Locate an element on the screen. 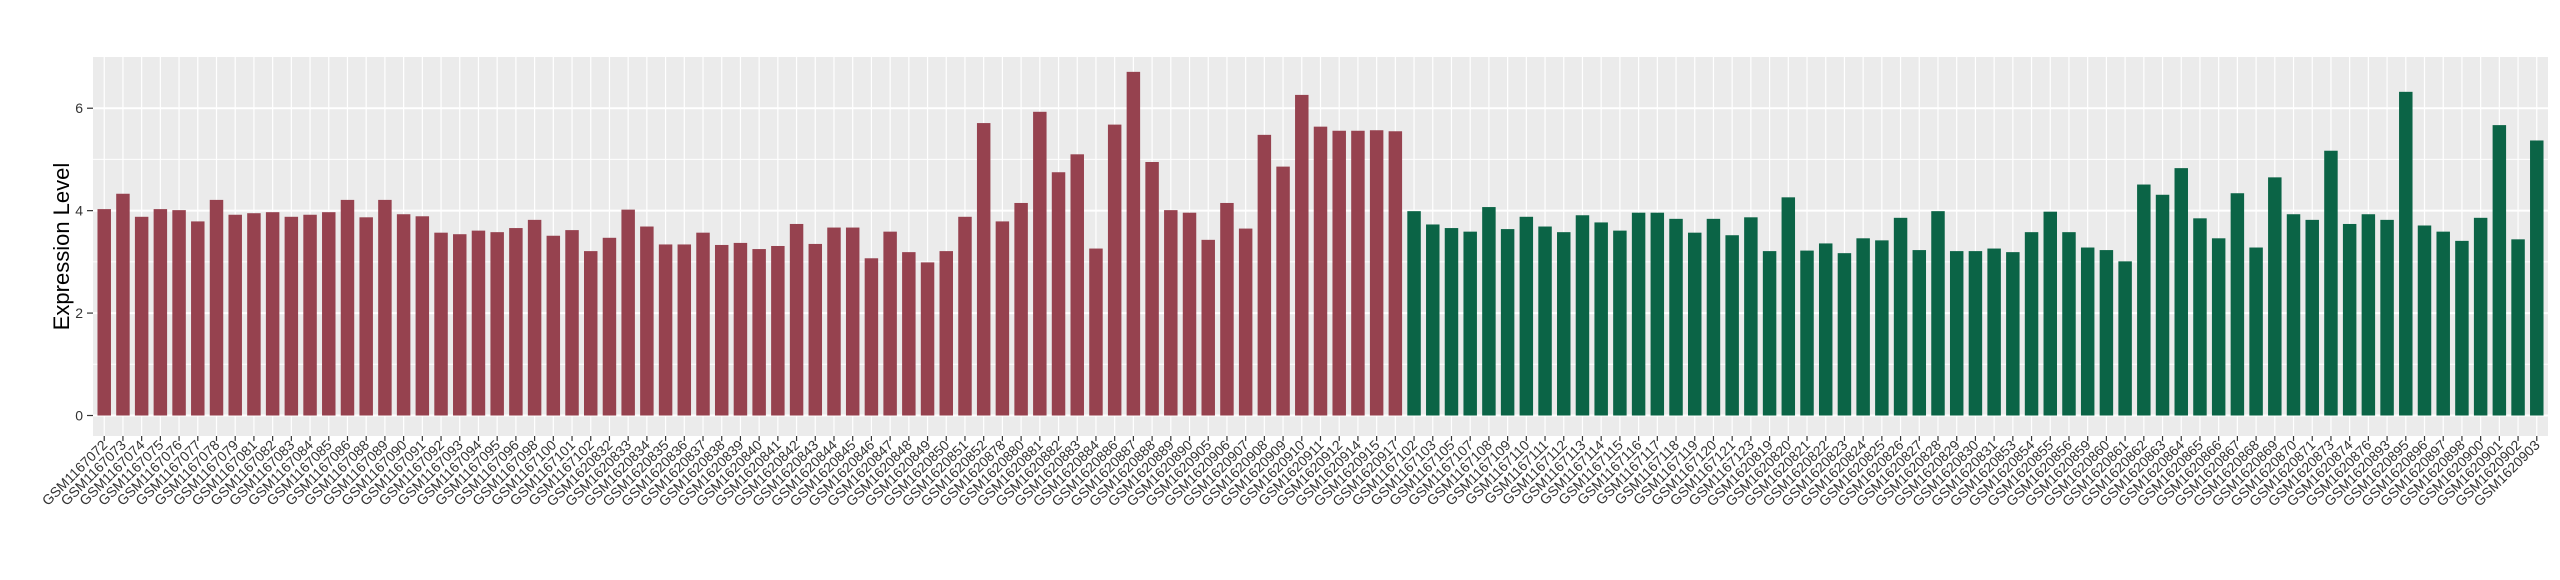 The image size is (2560, 580). bar-GSM1167081 is located at coordinates (254, 314).